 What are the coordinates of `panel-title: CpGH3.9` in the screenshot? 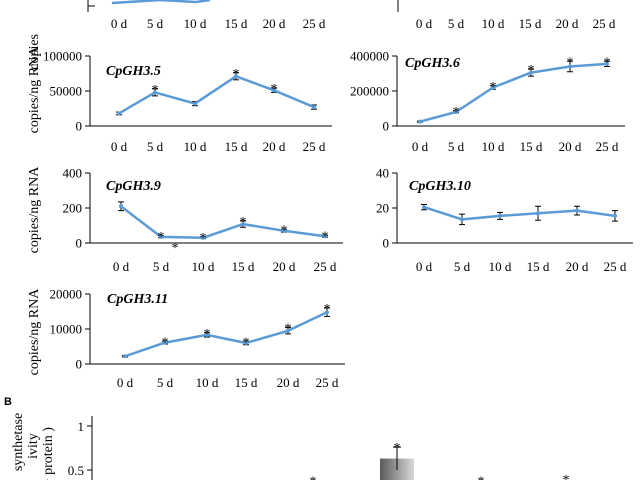 It's located at (133, 186).